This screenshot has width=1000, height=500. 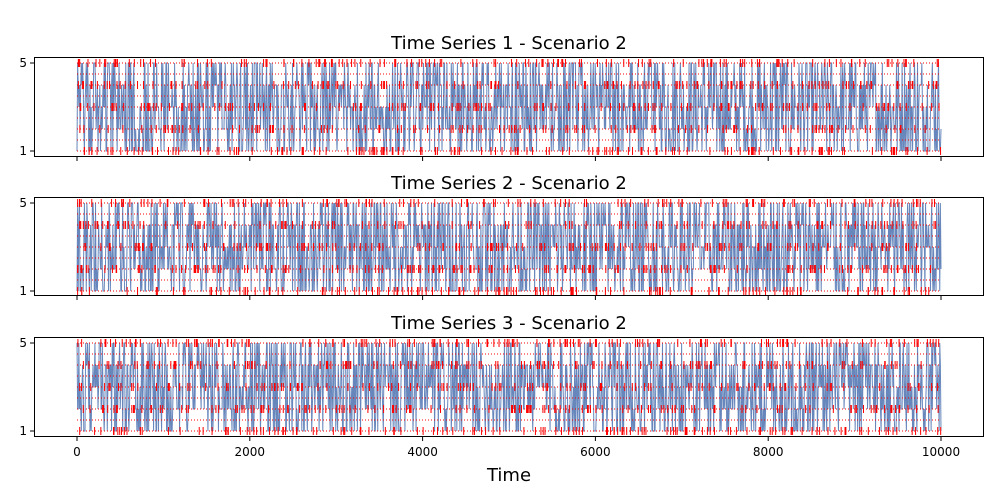 What do you see at coordinates (508, 475) in the screenshot?
I see `x-axis-label: Time` at bounding box center [508, 475].